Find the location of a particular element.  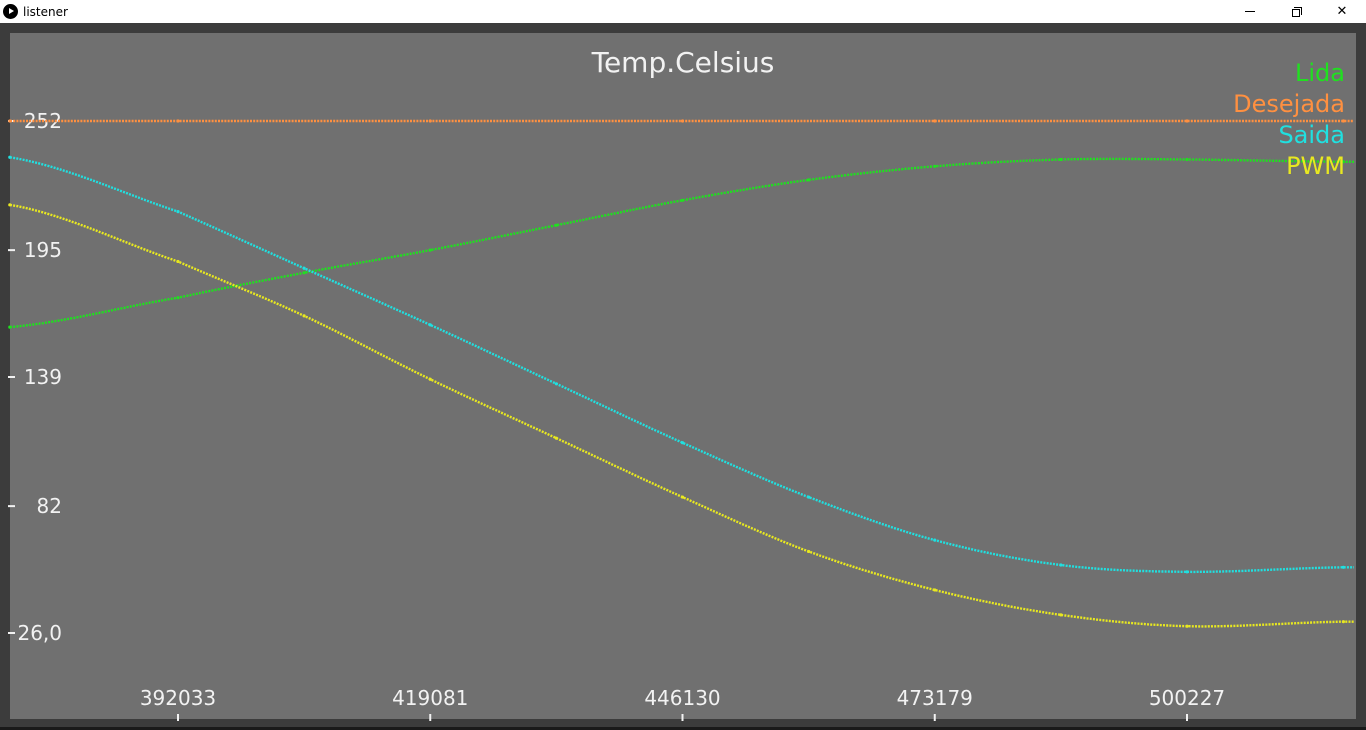

series-desejada is located at coordinates (681, 121).